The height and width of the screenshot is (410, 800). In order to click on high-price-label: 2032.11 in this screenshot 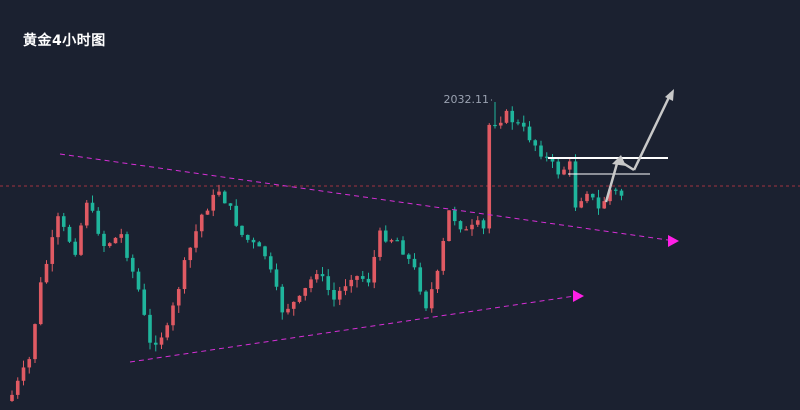, I will do `click(467, 99)`.